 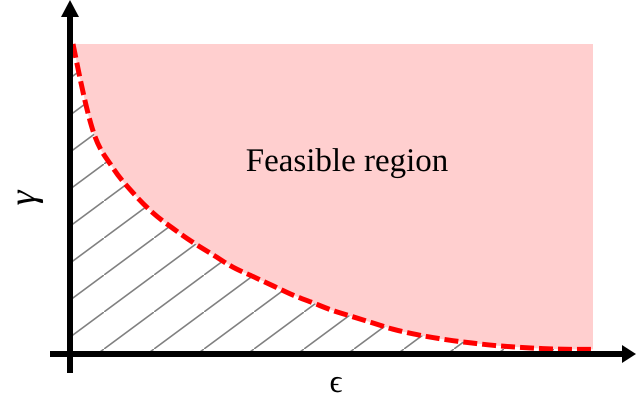 I want to click on y-axis-title: γ, so click(x=23, y=197).